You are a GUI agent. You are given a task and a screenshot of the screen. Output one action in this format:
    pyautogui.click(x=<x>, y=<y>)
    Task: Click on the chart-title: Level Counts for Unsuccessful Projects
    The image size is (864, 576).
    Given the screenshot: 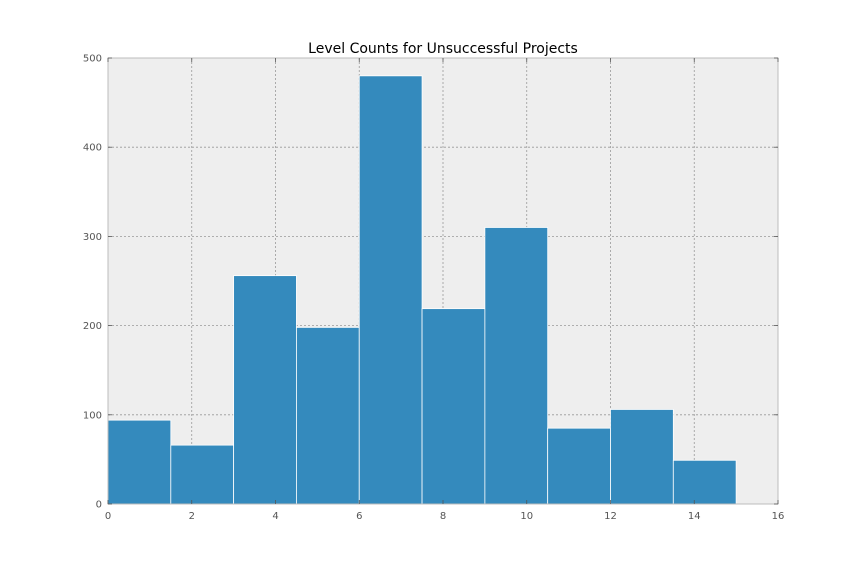 What is the action you would take?
    pyautogui.click(x=443, y=49)
    